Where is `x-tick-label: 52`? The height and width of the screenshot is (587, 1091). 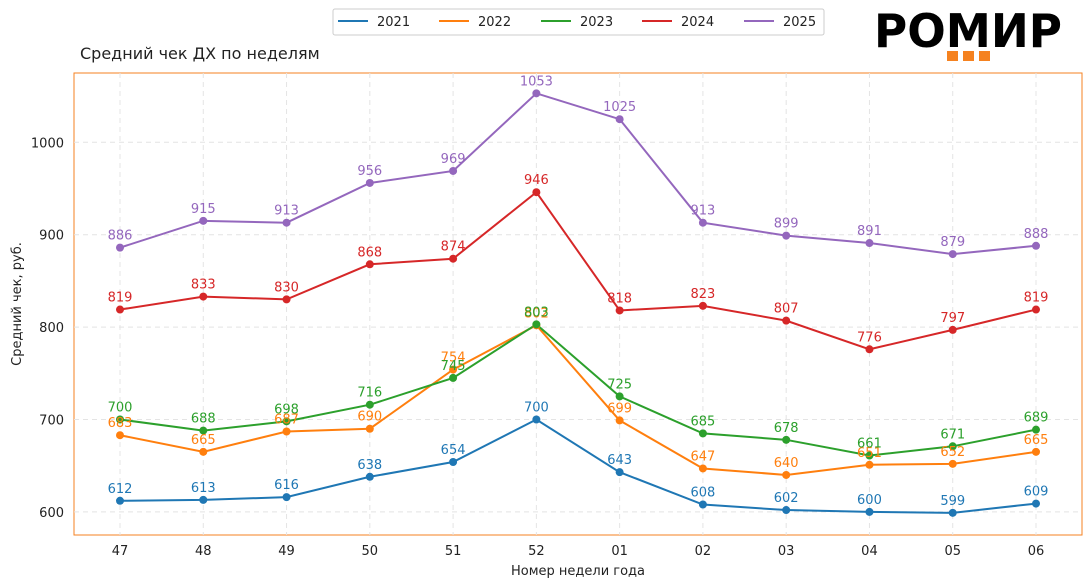
x-tick-label: 52 is located at coordinates (536, 551).